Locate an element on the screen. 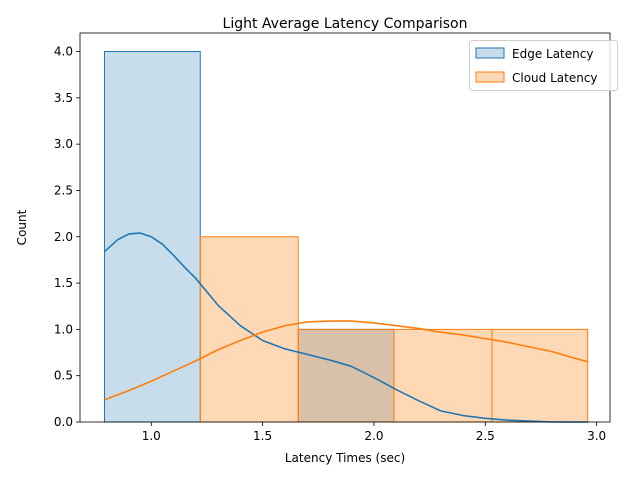 The image size is (640, 484). chart-title: Light Average Latency Comparison is located at coordinates (345, 24).